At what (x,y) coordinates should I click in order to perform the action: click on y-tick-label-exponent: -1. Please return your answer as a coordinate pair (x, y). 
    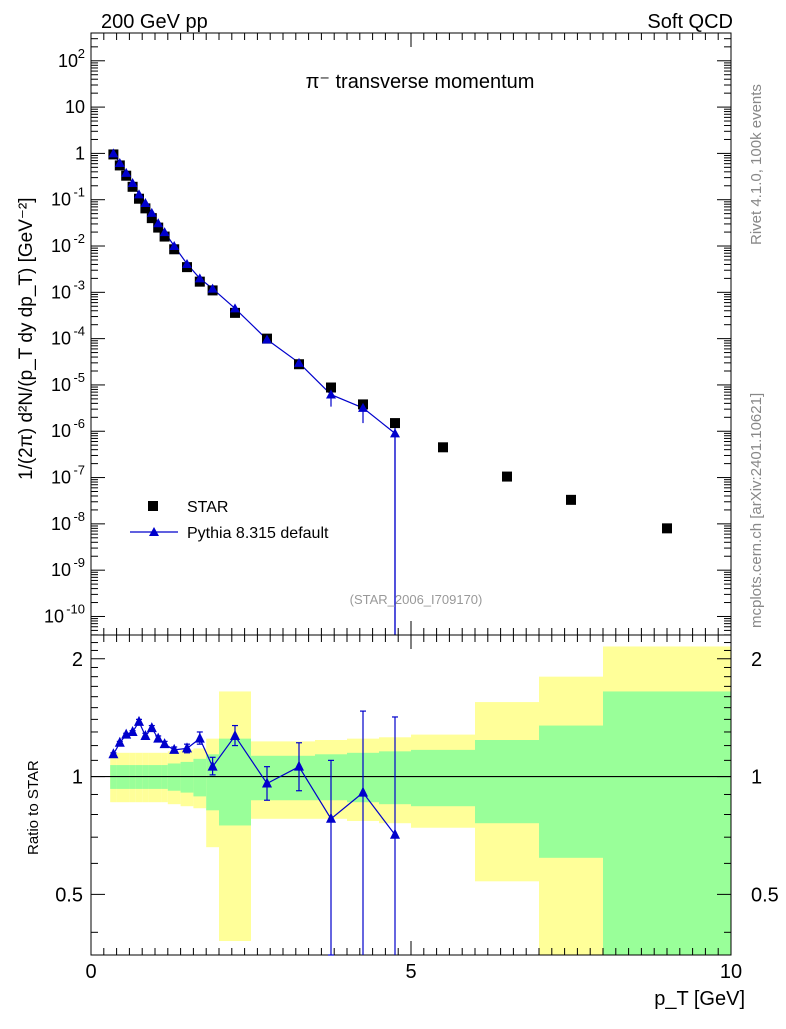
    Looking at the image, I should click on (79, 192).